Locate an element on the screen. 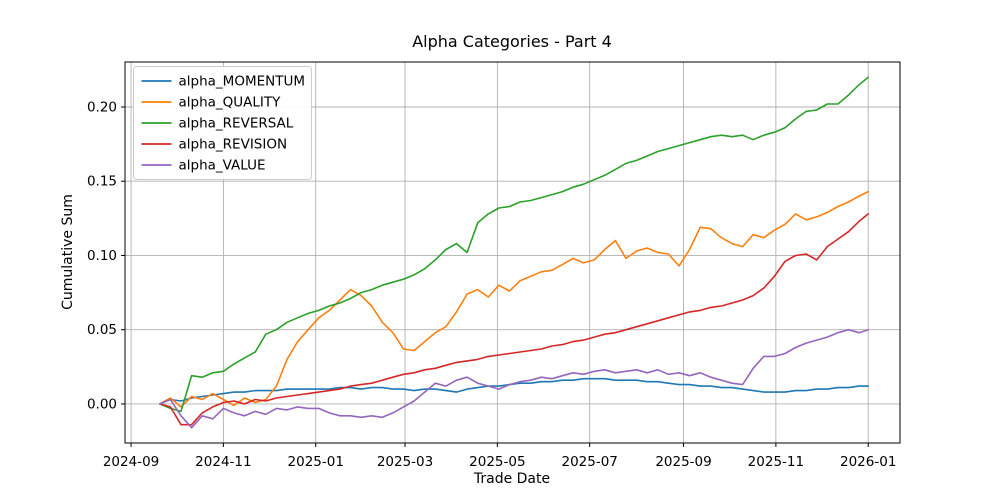 The height and width of the screenshot is (500, 1000). x-axis-label: Trade Date is located at coordinates (511, 479).